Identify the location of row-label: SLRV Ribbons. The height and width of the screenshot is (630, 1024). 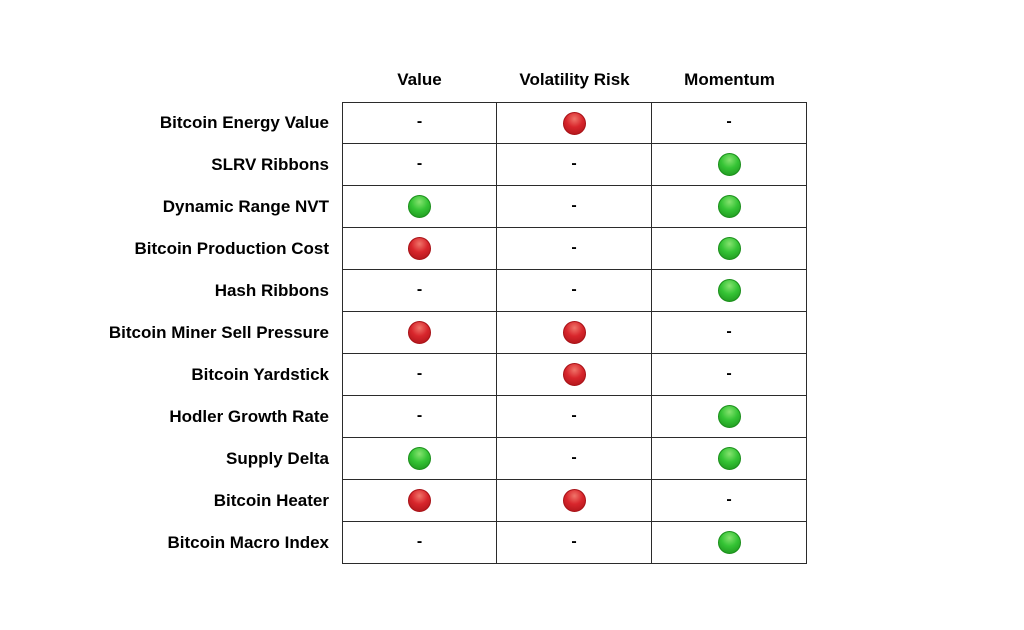
(270, 164).